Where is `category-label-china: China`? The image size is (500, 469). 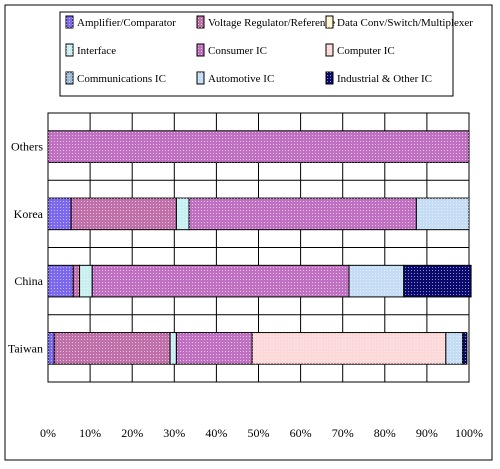 category-label-china: China is located at coordinates (28, 281).